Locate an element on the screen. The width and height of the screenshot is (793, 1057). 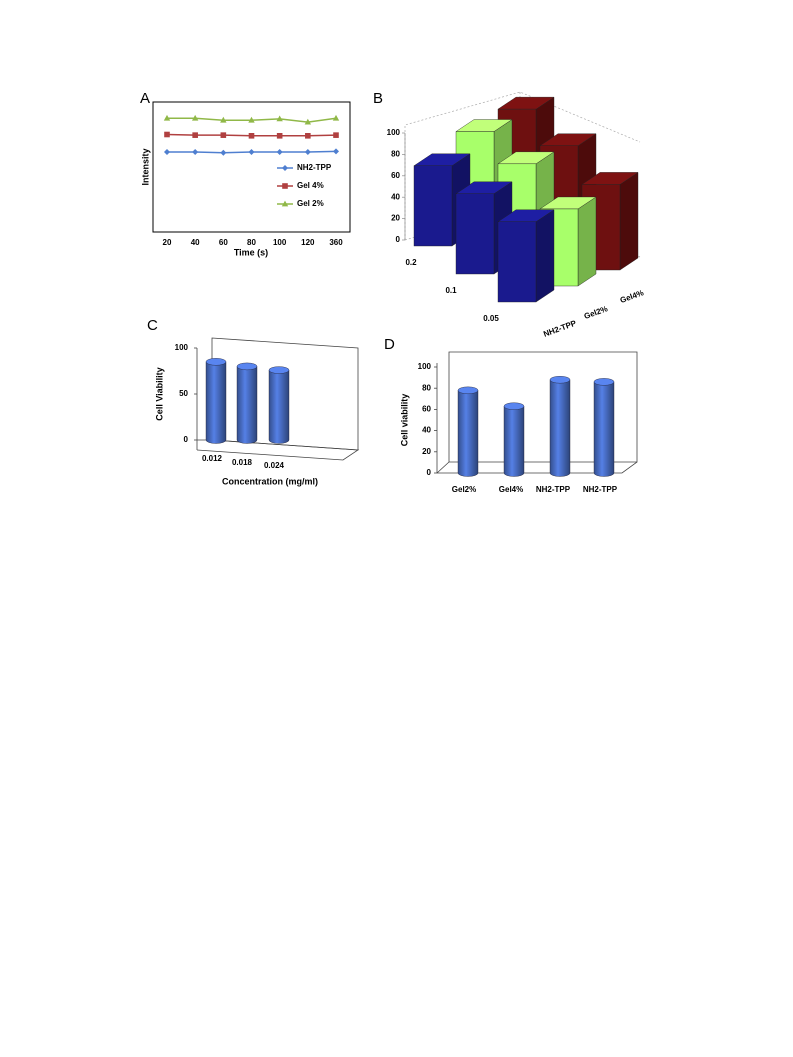
legend-label: Gel 4% is located at coordinates (310, 185).